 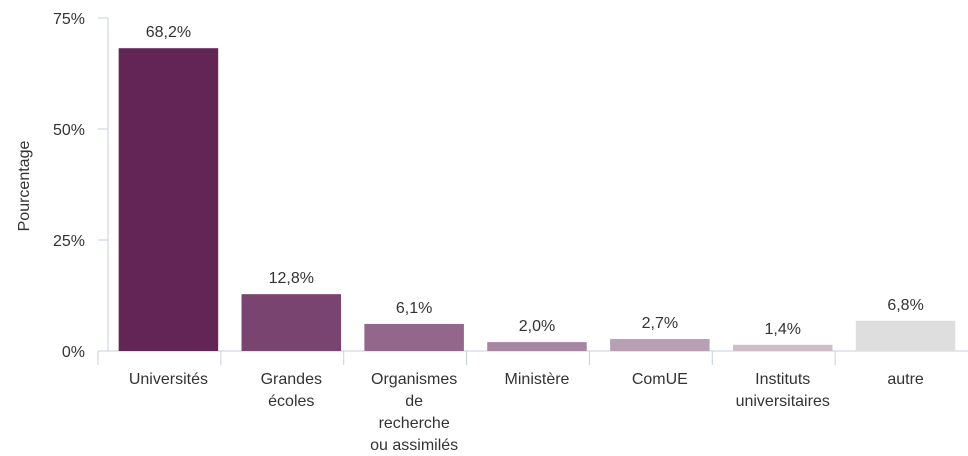 I want to click on category-label-line: universitaires, so click(x=783, y=401).